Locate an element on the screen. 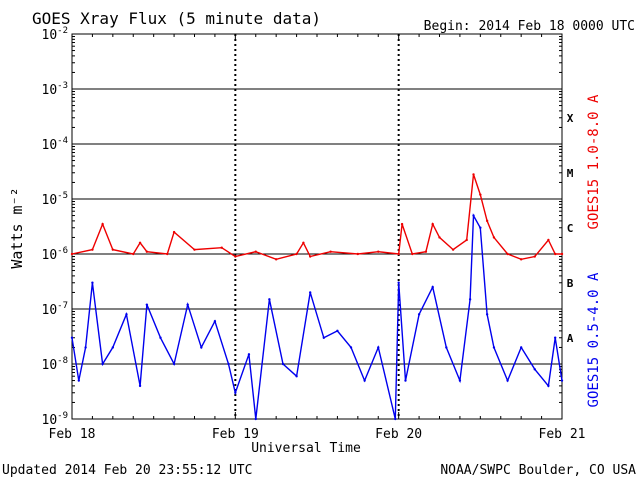 This screenshot has height=480, width=640. y-tick-label: 10⁻³ is located at coordinates (55, 89).